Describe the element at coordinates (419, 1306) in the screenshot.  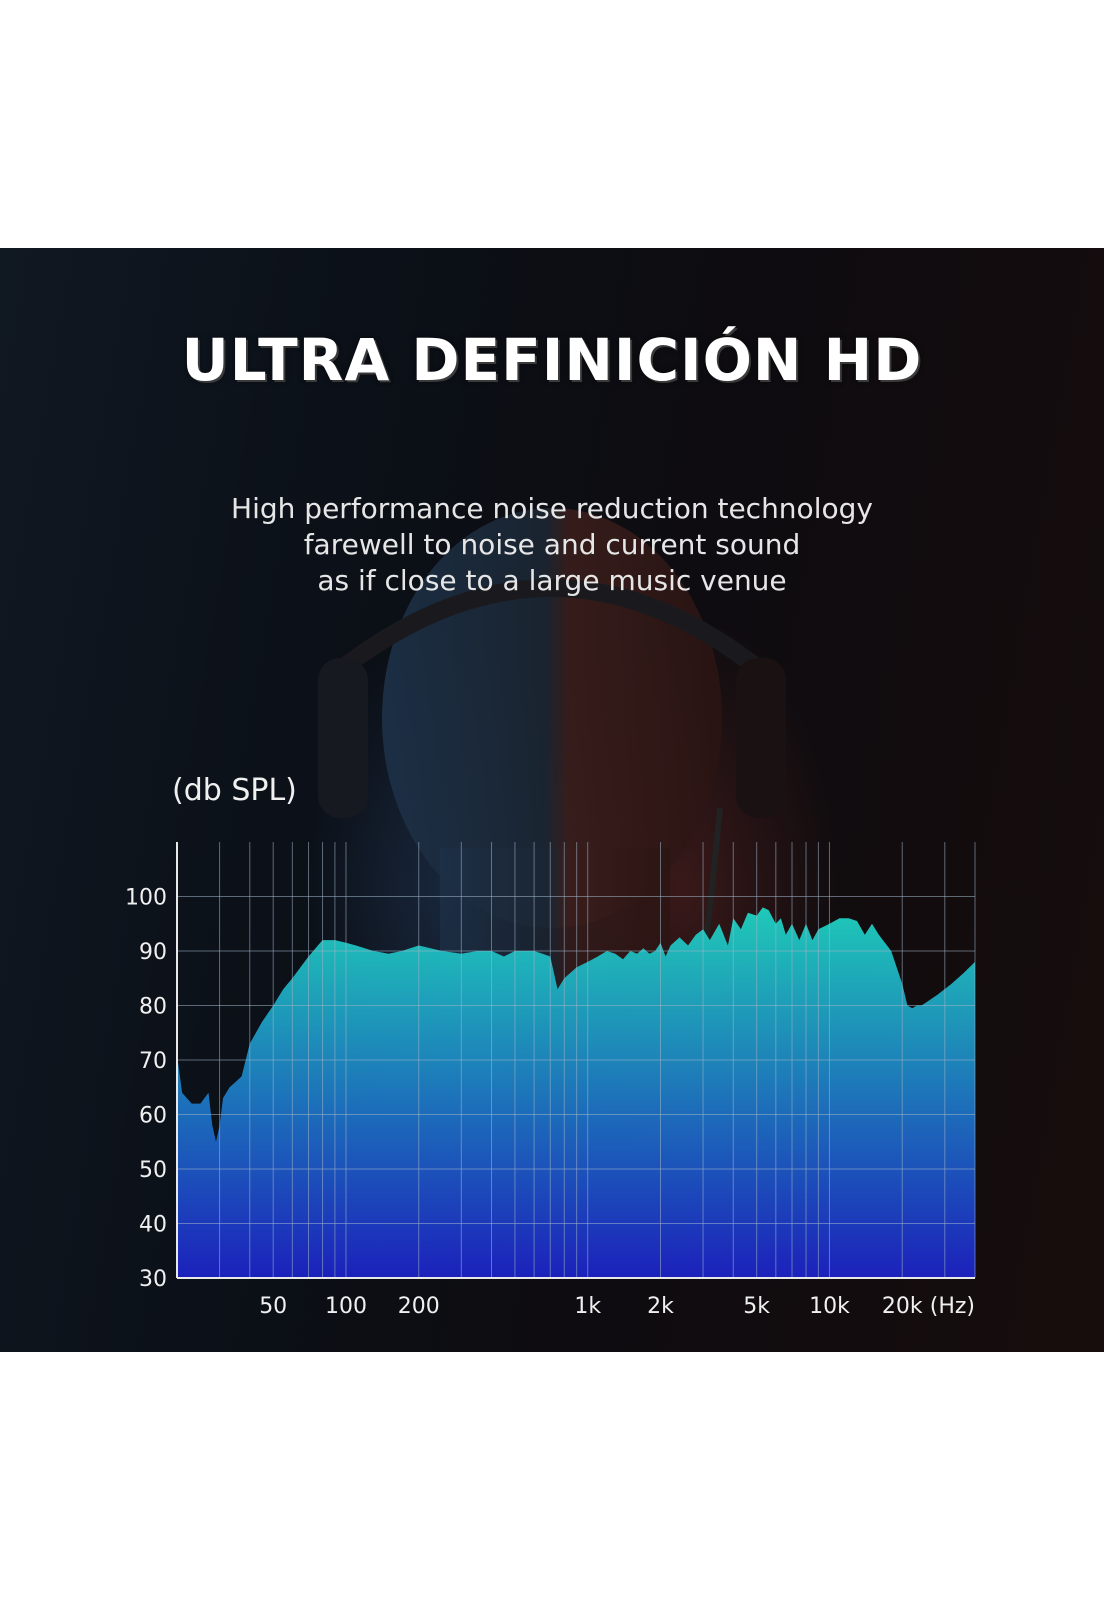
I see `x-tick-label: 200` at that location.